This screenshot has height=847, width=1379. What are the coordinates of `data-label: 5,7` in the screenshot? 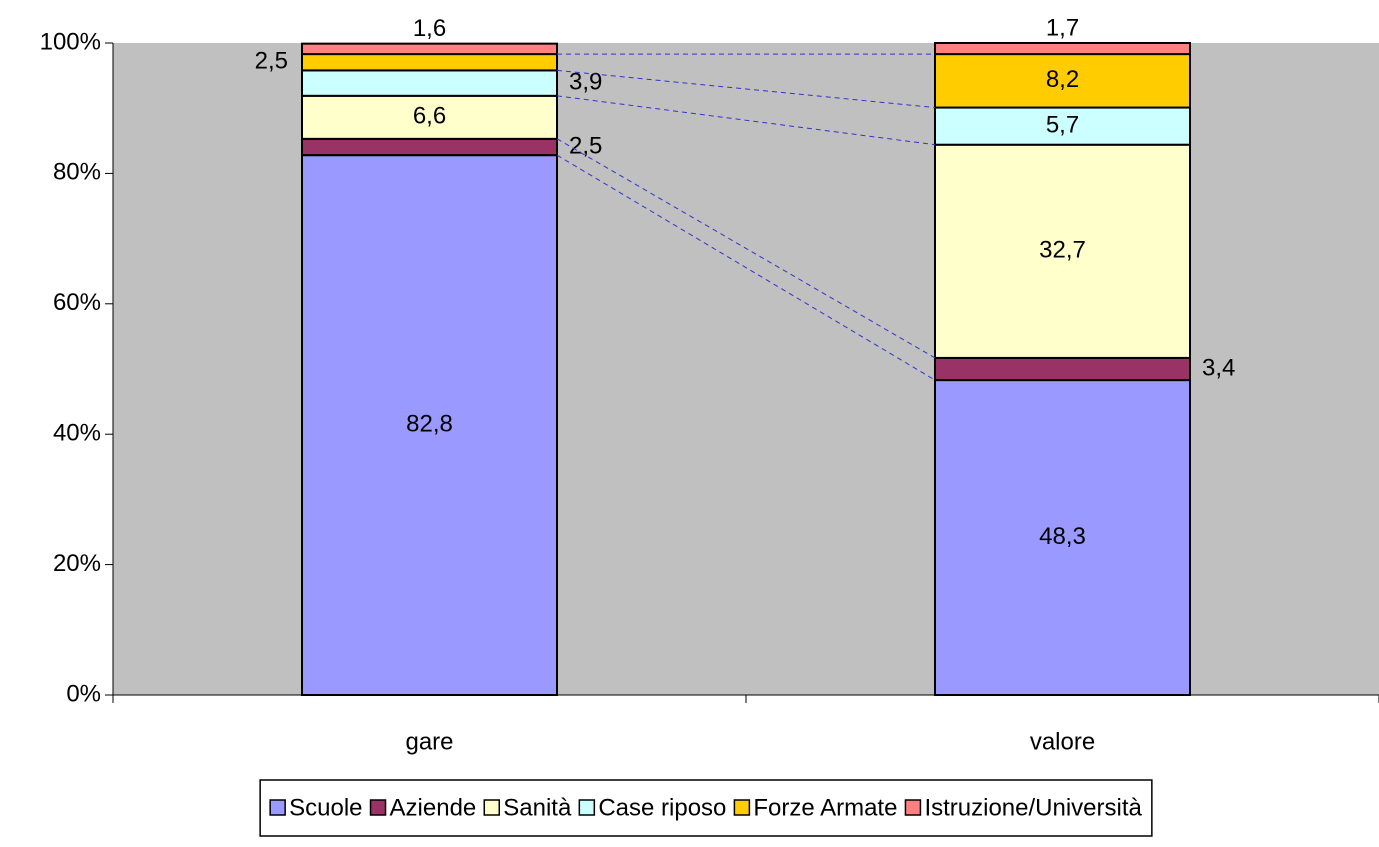 It's located at (1062, 124).